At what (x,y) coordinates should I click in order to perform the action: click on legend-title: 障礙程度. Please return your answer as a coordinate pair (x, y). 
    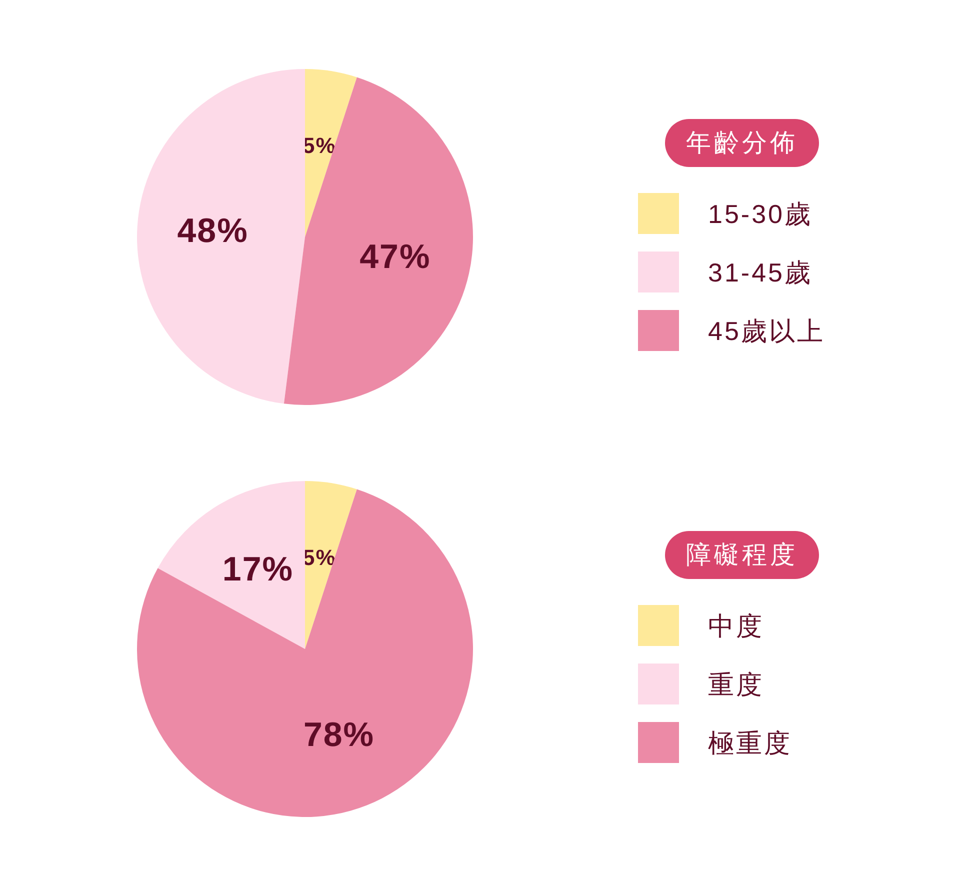
    Looking at the image, I should click on (742, 555).